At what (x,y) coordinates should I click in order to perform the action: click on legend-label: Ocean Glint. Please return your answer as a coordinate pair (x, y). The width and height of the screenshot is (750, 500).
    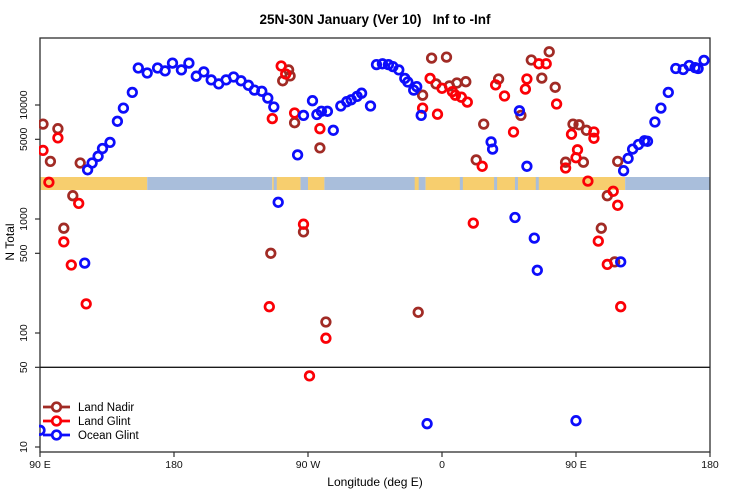
    Looking at the image, I should click on (109, 436).